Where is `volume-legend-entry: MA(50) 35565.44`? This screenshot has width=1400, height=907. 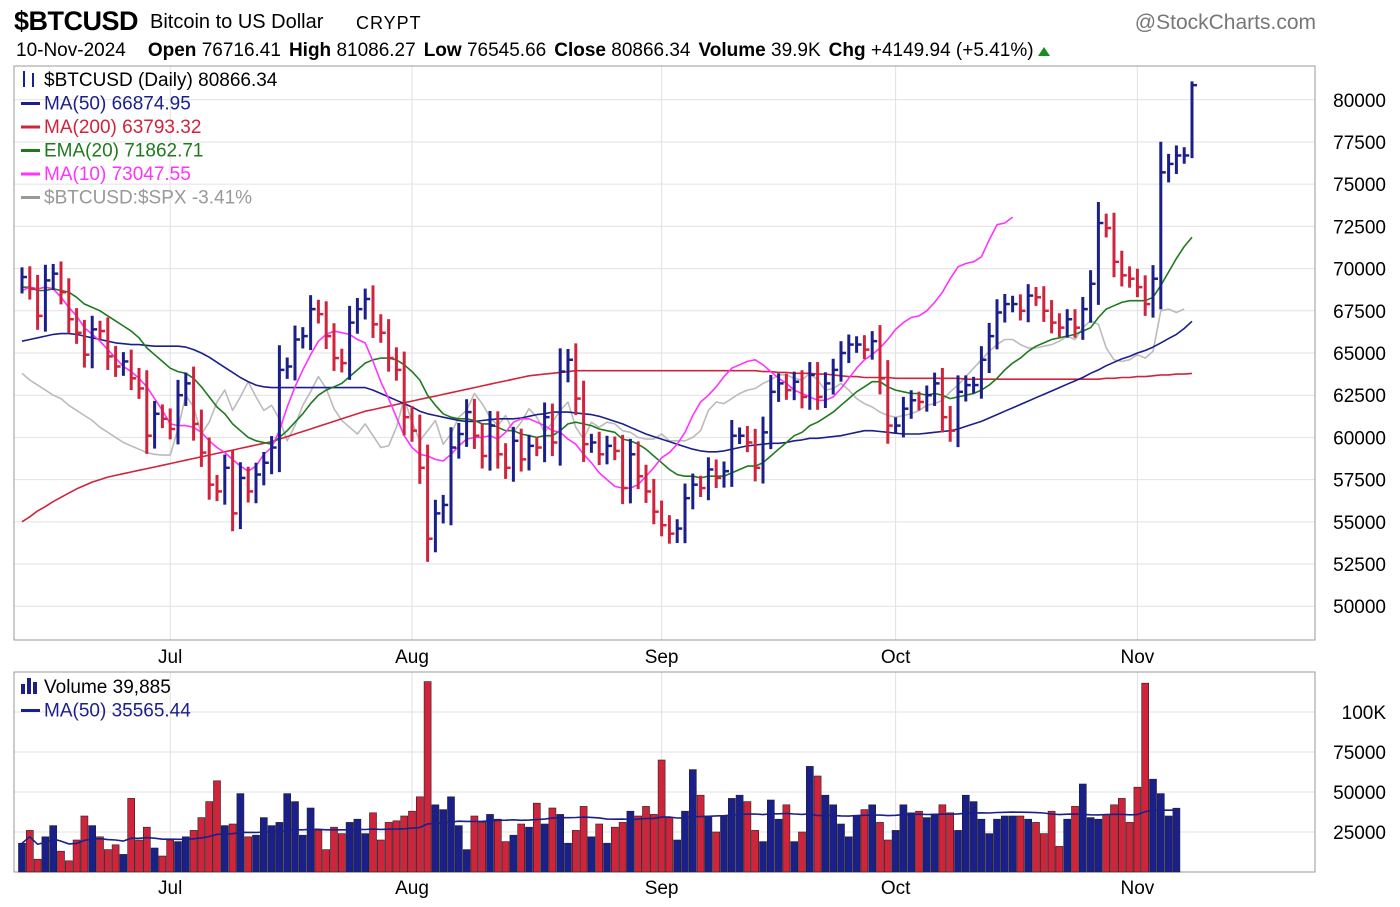 volume-legend-entry: MA(50) 35565.44 is located at coordinates (117, 711).